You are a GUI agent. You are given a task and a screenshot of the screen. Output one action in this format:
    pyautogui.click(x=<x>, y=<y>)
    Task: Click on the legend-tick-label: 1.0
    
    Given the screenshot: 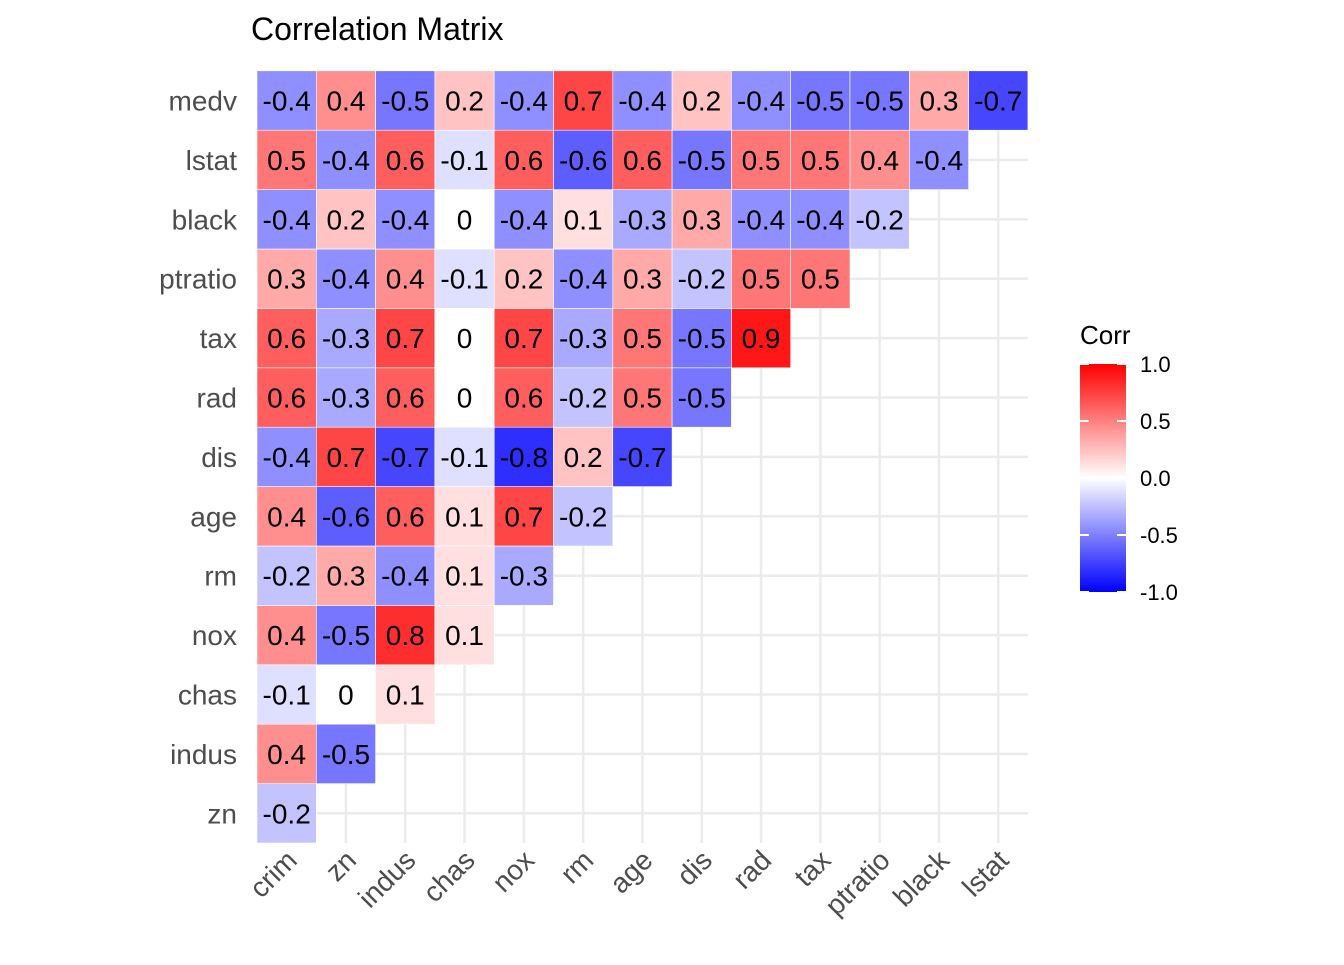 What is the action you would take?
    pyautogui.click(x=1155, y=364)
    